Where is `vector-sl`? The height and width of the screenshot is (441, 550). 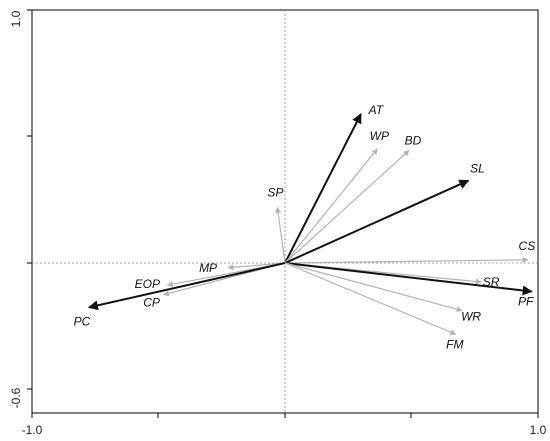 vector-sl is located at coordinates (377, 221).